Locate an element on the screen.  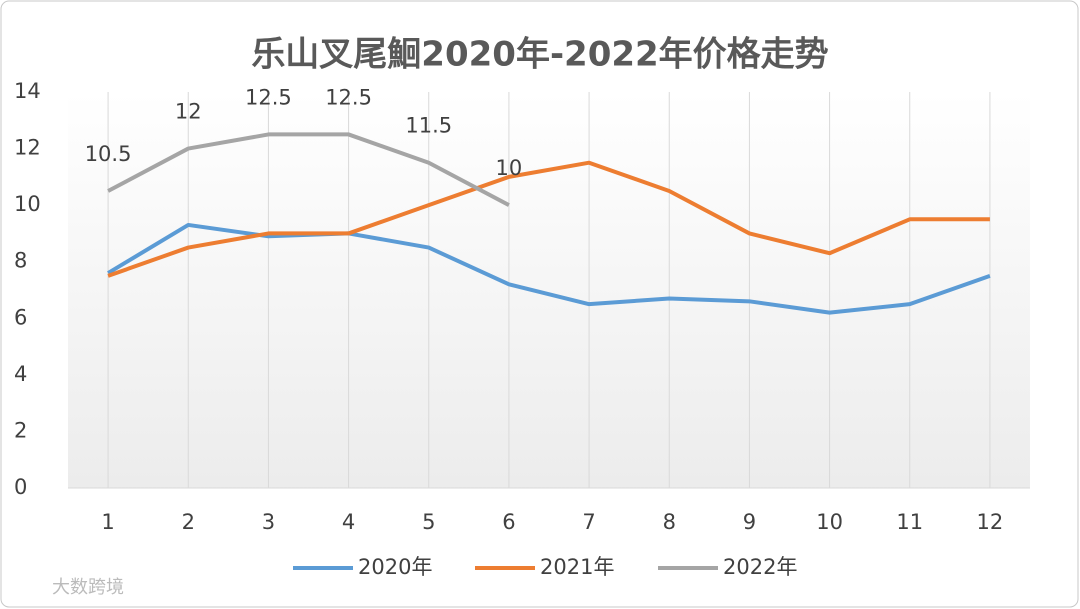
data-label: 11.5 is located at coordinates (428, 126).